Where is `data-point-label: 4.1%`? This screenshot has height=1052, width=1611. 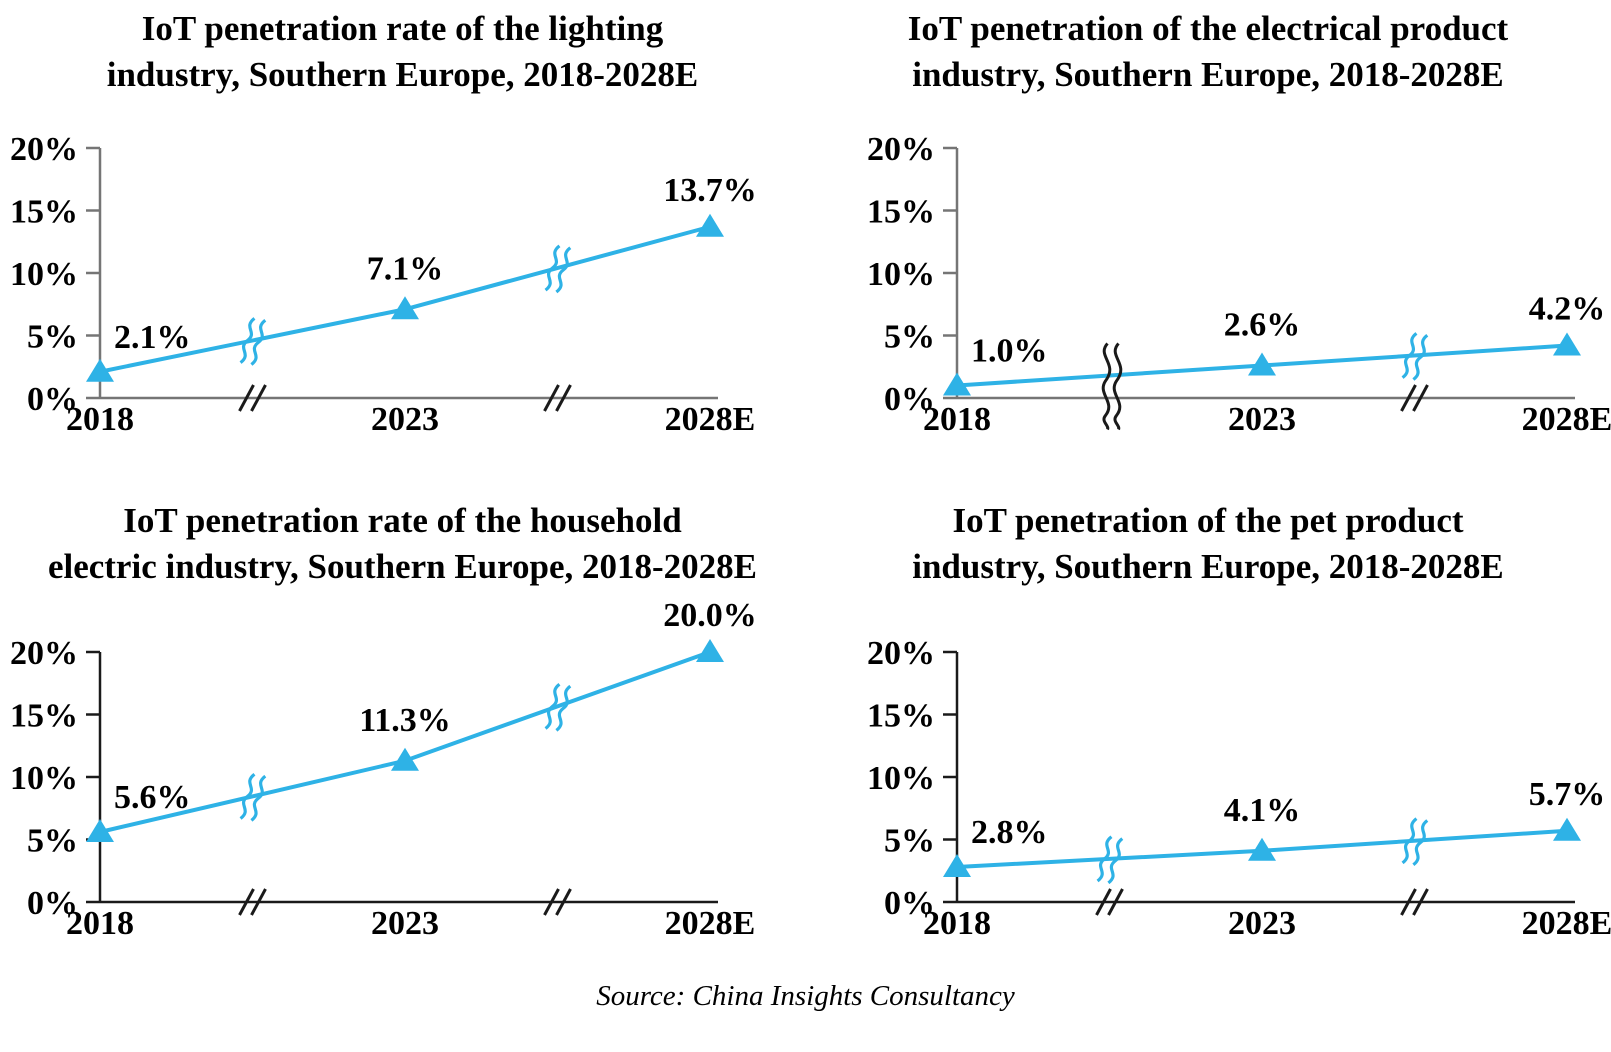
data-point-label: 4.1% is located at coordinates (1262, 810).